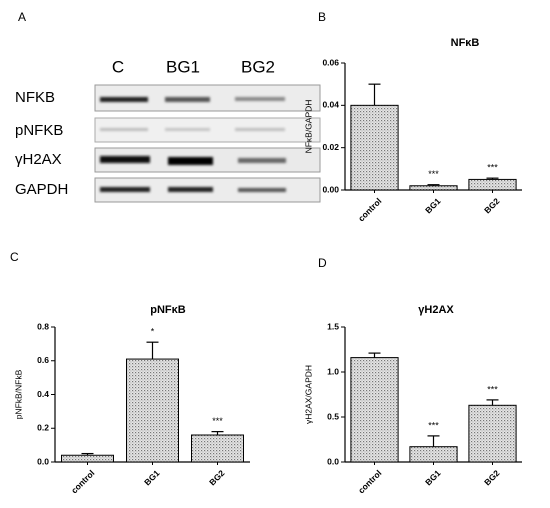 Image resolution: width=550 pixels, height=508 pixels. Describe the element at coordinates (39, 130) in the screenshot. I see `row-label: pNFKB` at that location.